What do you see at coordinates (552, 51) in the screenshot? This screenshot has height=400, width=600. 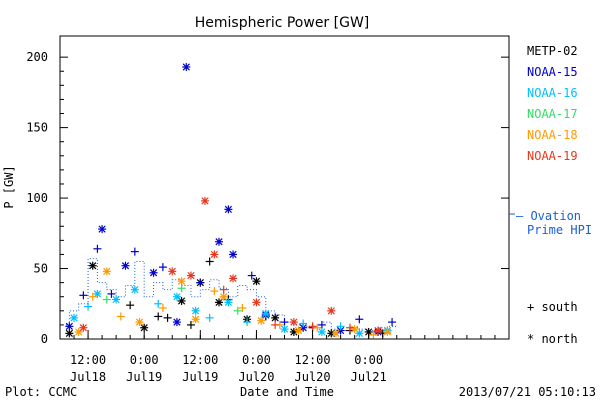 I see `legend-entry-metp-02: METP-02` at bounding box center [552, 51].